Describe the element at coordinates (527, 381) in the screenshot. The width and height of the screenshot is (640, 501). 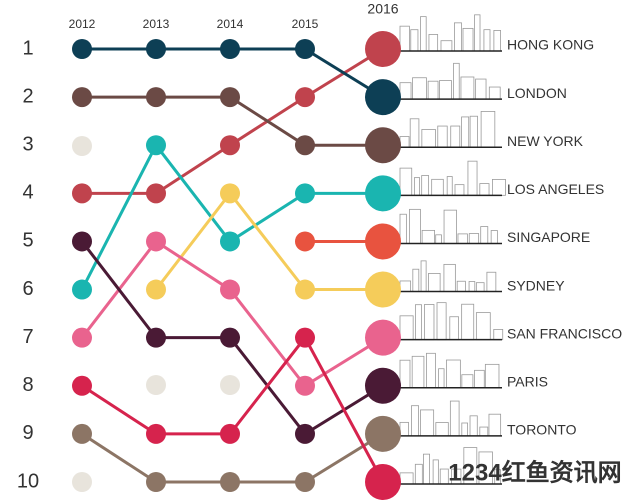
I see `city-label: PARIS` at that location.